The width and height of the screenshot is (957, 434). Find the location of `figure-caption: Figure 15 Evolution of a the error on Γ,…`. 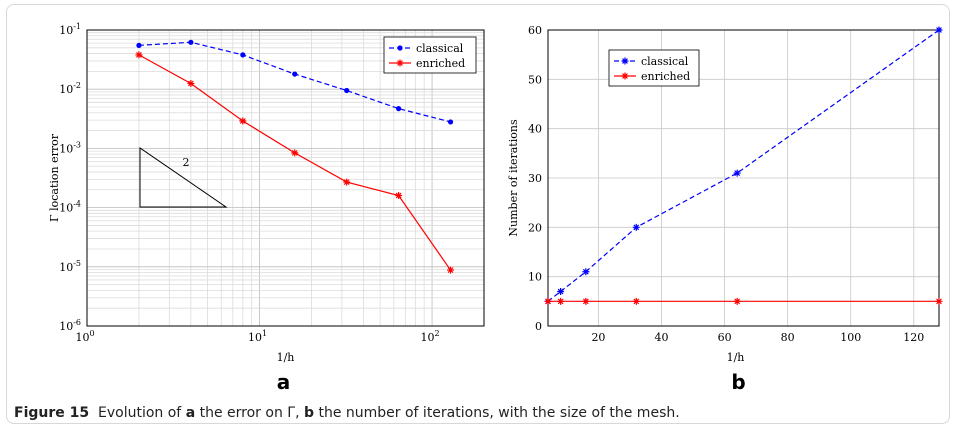

figure-caption: Figure 15 Evolution of a the error on Γ,… is located at coordinates (347, 413).